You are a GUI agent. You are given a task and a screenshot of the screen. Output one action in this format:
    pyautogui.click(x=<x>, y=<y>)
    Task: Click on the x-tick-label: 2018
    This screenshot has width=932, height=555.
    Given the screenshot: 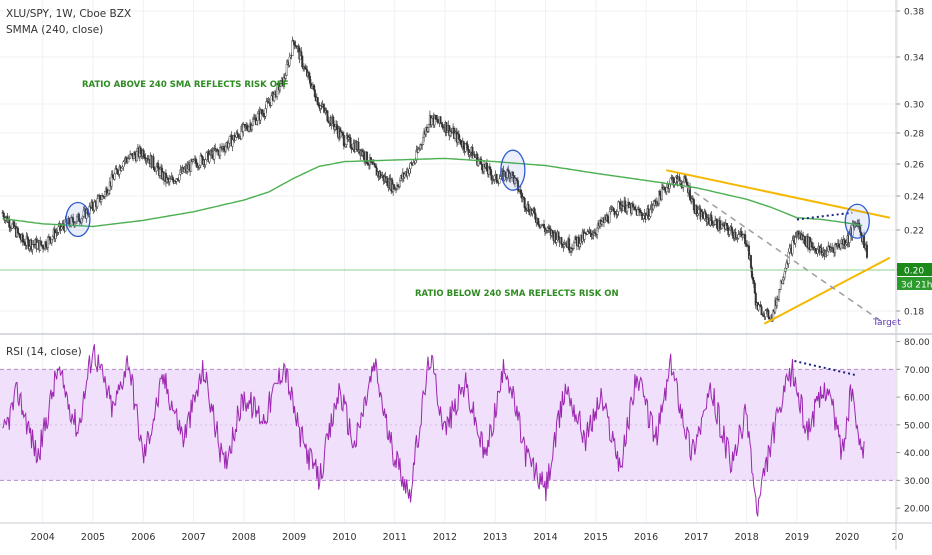 What is the action you would take?
    pyautogui.click(x=747, y=537)
    